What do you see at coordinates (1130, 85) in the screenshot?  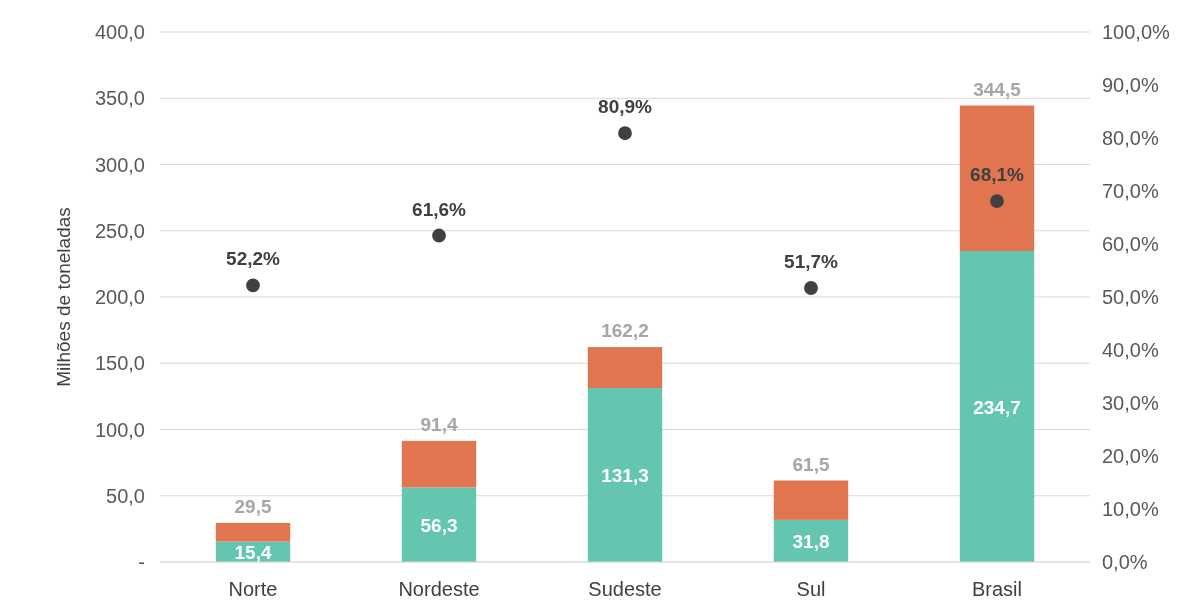 I see `y2-tick-label: 90,0%` at bounding box center [1130, 85].